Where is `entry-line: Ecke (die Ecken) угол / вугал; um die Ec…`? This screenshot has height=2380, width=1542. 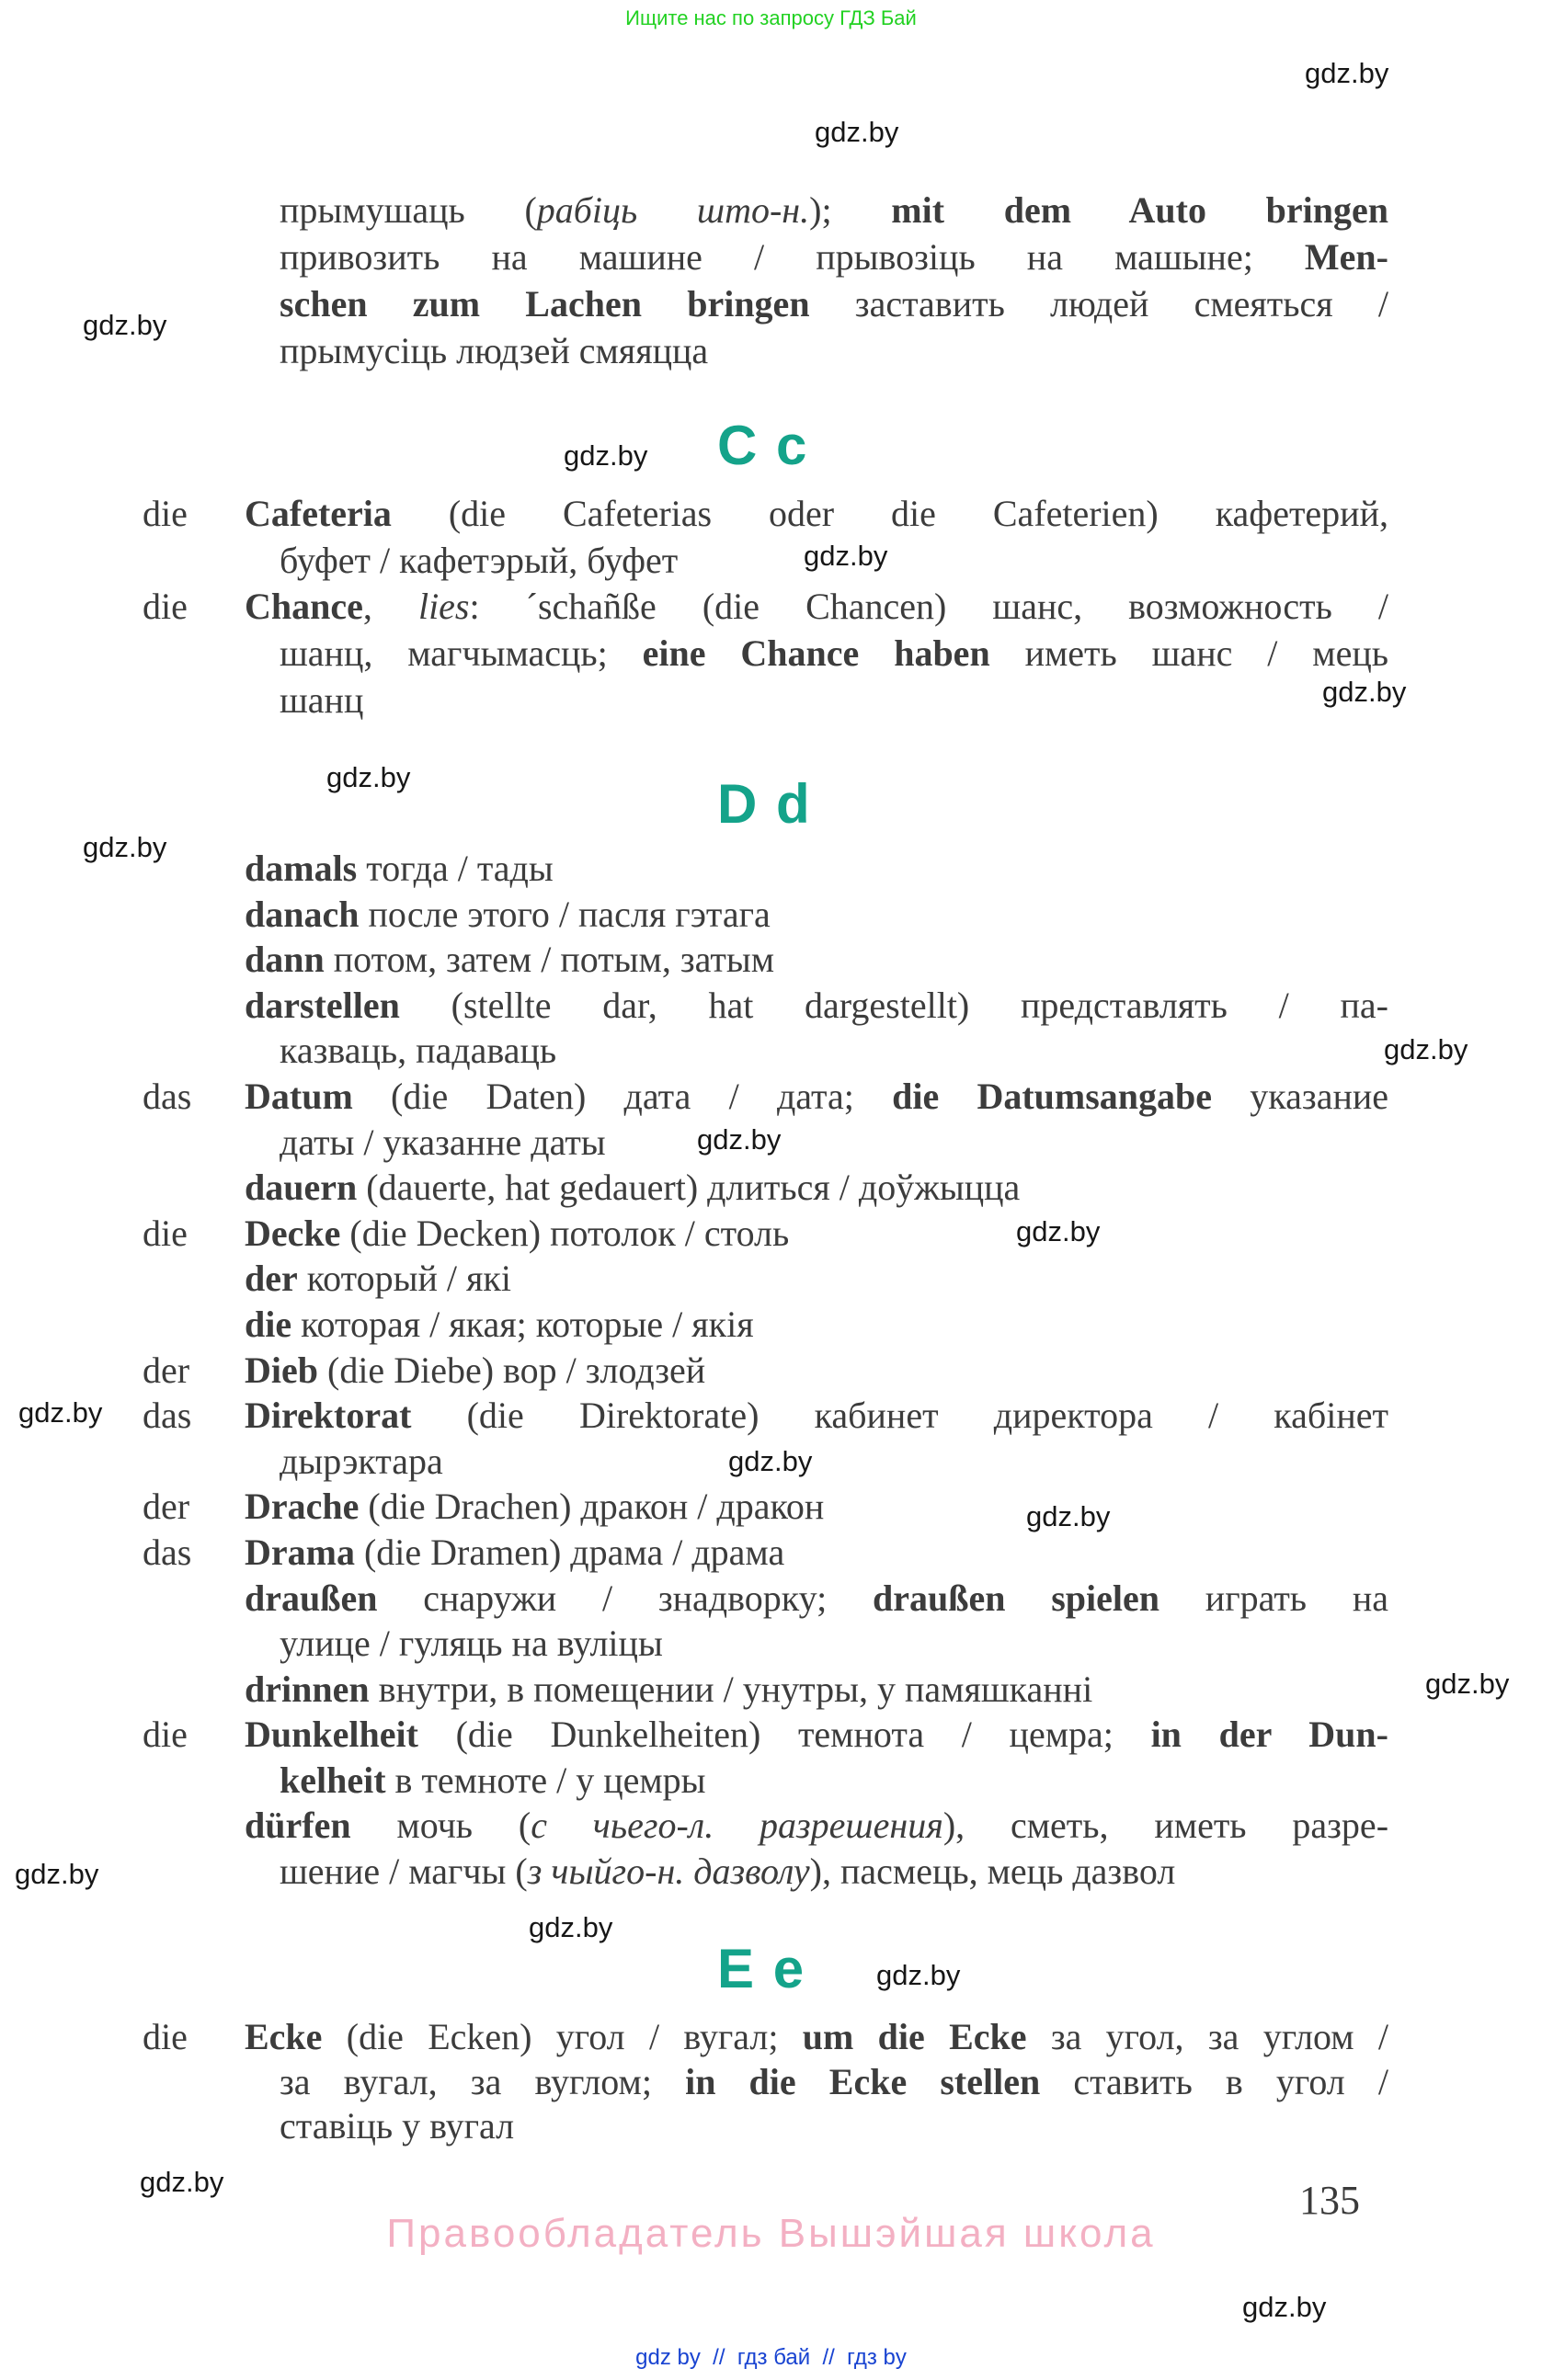
entry-line: Ecke (die Ecken) угол / вугал; um die Ec… is located at coordinates (765, 2037).